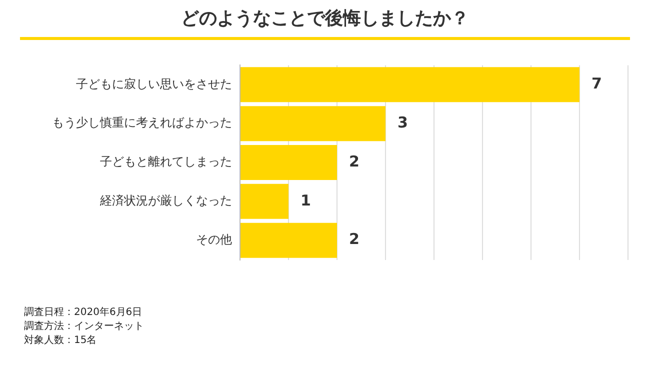 Image resolution: width=650 pixels, height=365 pixels. Describe the element at coordinates (166, 161) in the screenshot. I see `y-tick-label: 子どもと離れてしまった` at that location.